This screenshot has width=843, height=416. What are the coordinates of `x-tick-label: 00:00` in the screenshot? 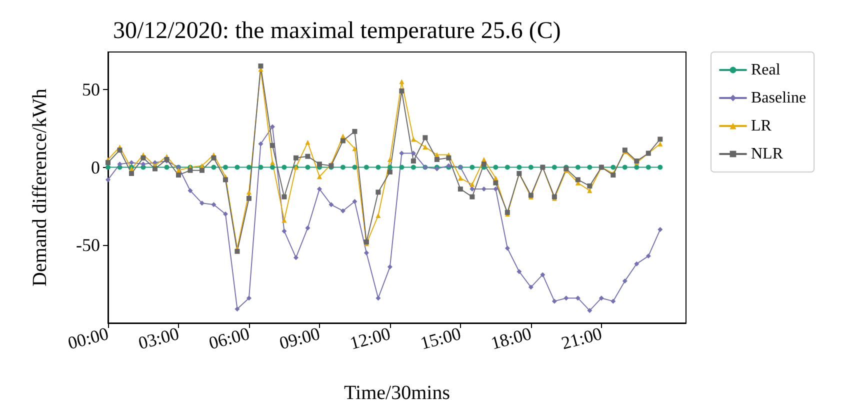 It's located at (88, 338).